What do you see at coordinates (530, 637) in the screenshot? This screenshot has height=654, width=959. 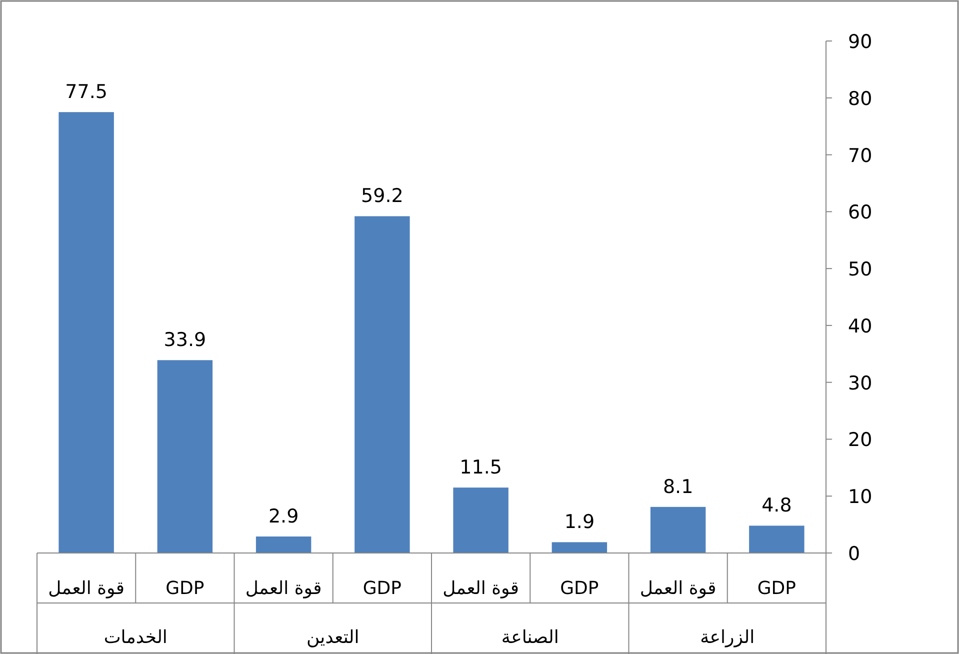 I see `text: الصناعة` at bounding box center [530, 637].